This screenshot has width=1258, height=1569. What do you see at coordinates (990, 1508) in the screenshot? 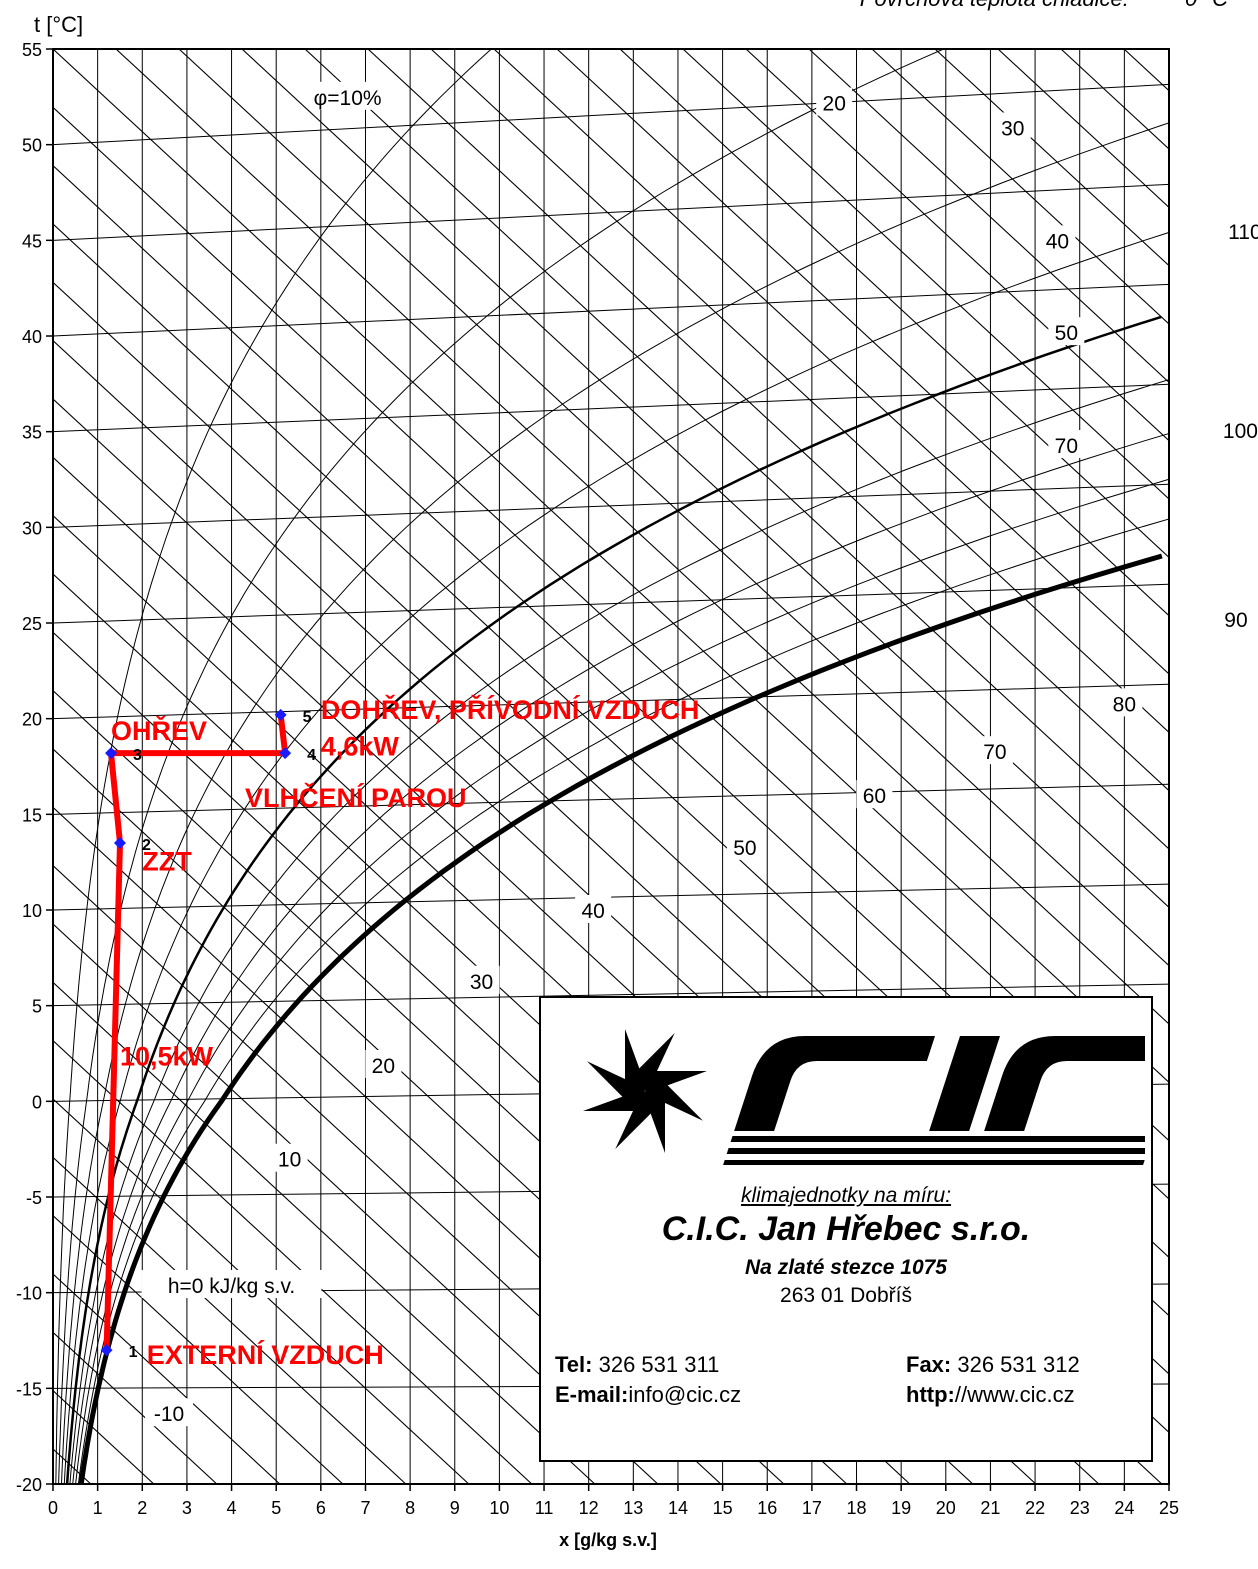
I see `x-tick-label: 21` at bounding box center [990, 1508].